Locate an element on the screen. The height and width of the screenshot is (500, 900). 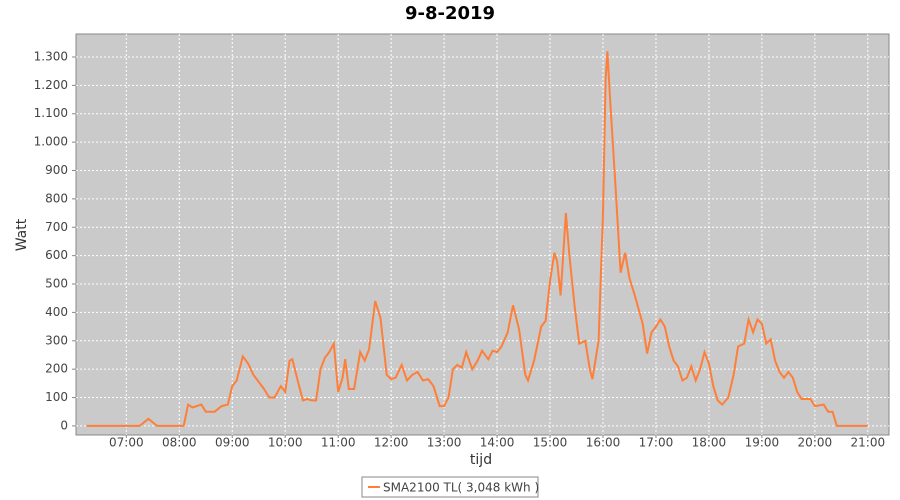
x-tick-label: 18:00 is located at coordinates (709, 443).